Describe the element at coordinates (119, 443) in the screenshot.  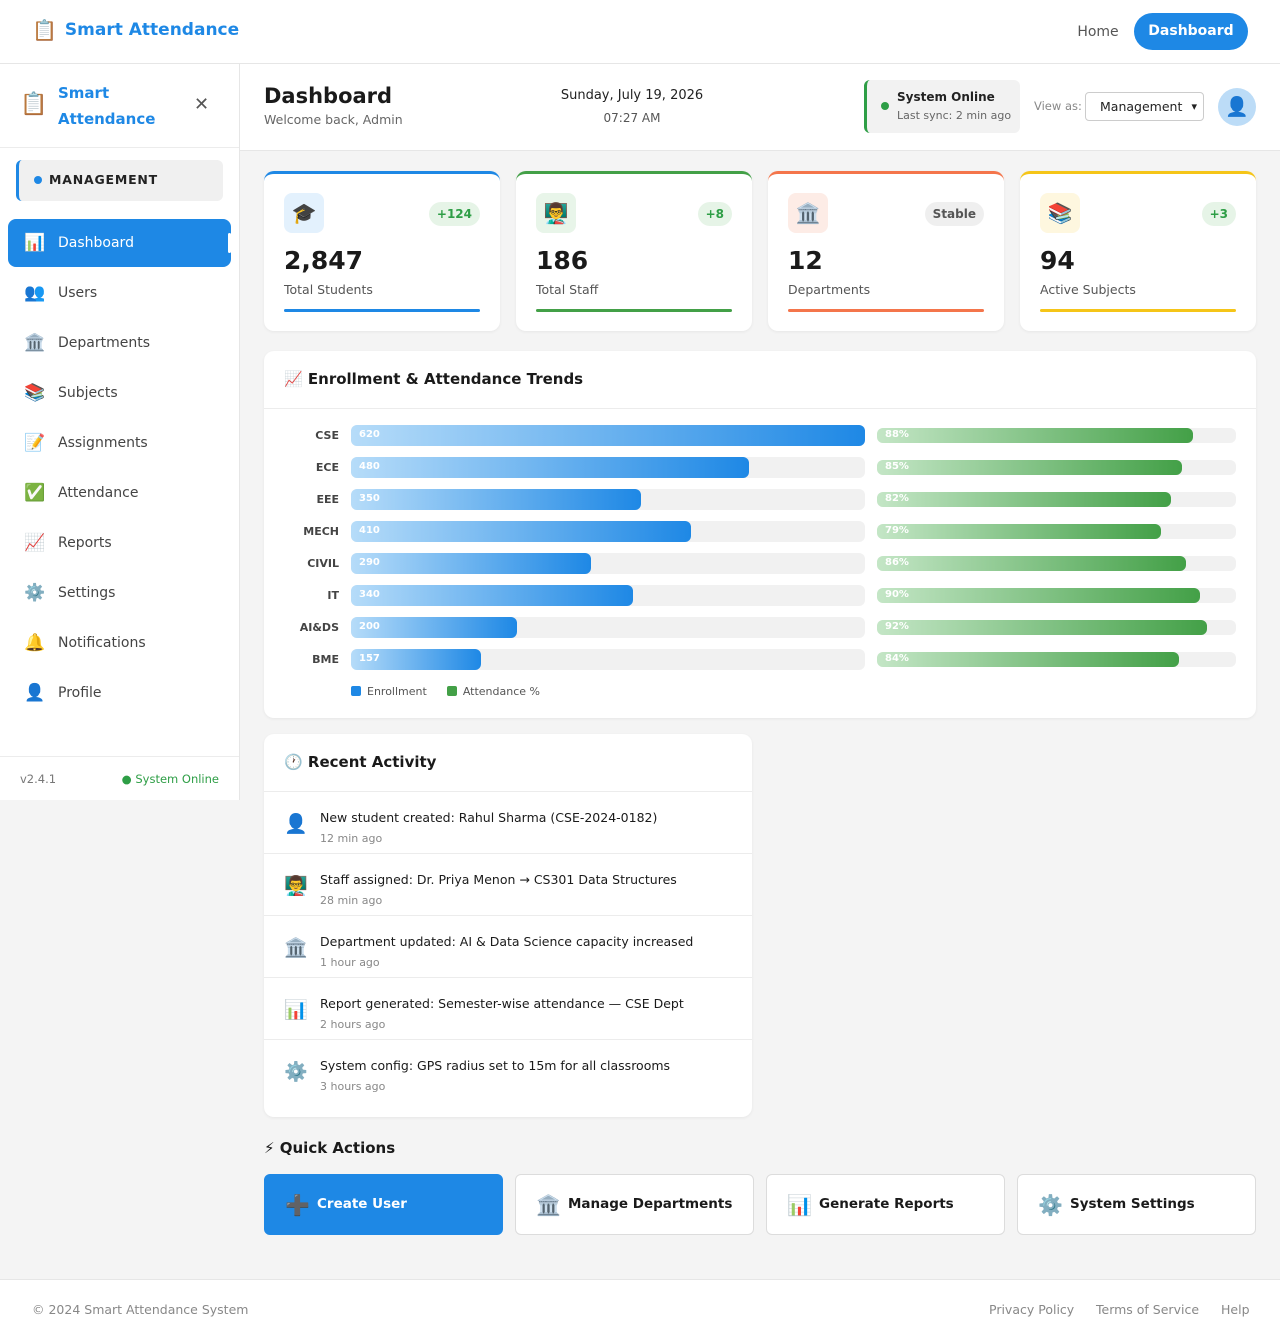
I see `sidebar-item-assignments: 📝 Assignments` at that location.